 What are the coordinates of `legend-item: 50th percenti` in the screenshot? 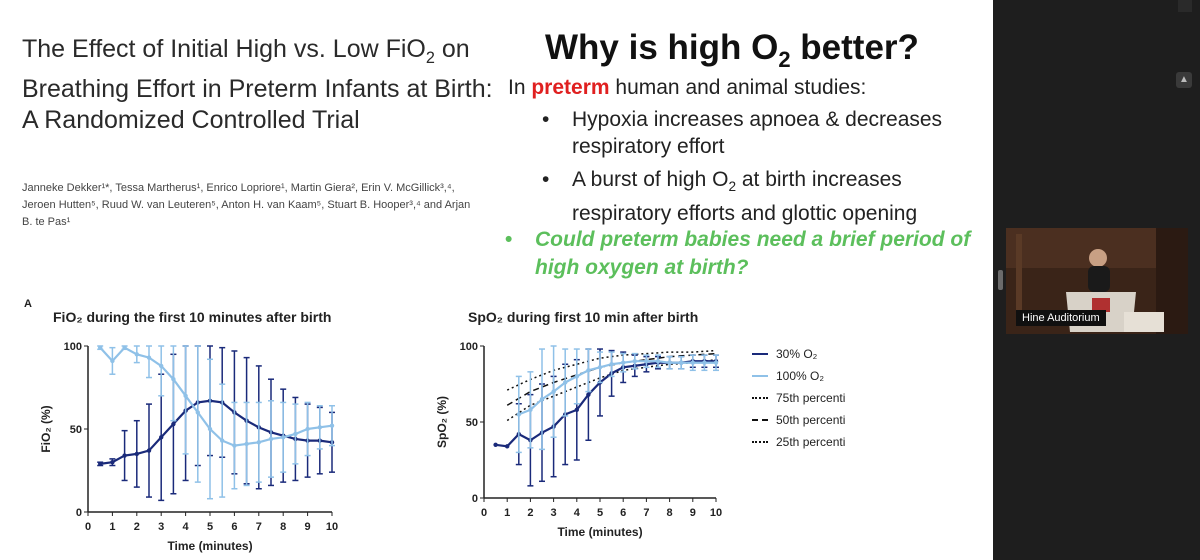 It's located at (798, 420).